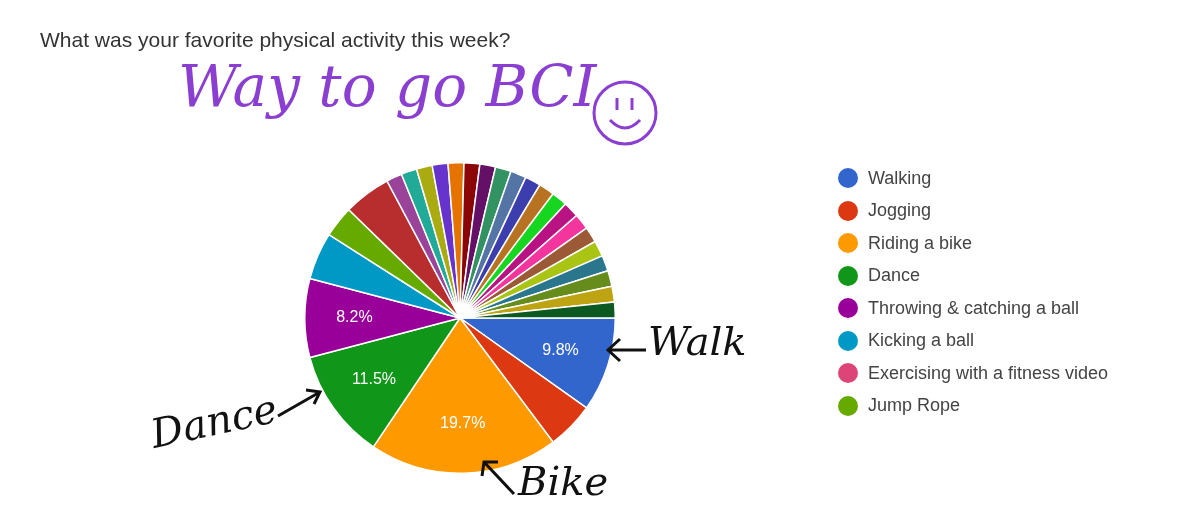 This screenshot has width=1200, height=520. Describe the element at coordinates (920, 243) in the screenshot. I see `legend-label: Riding a bike` at that location.